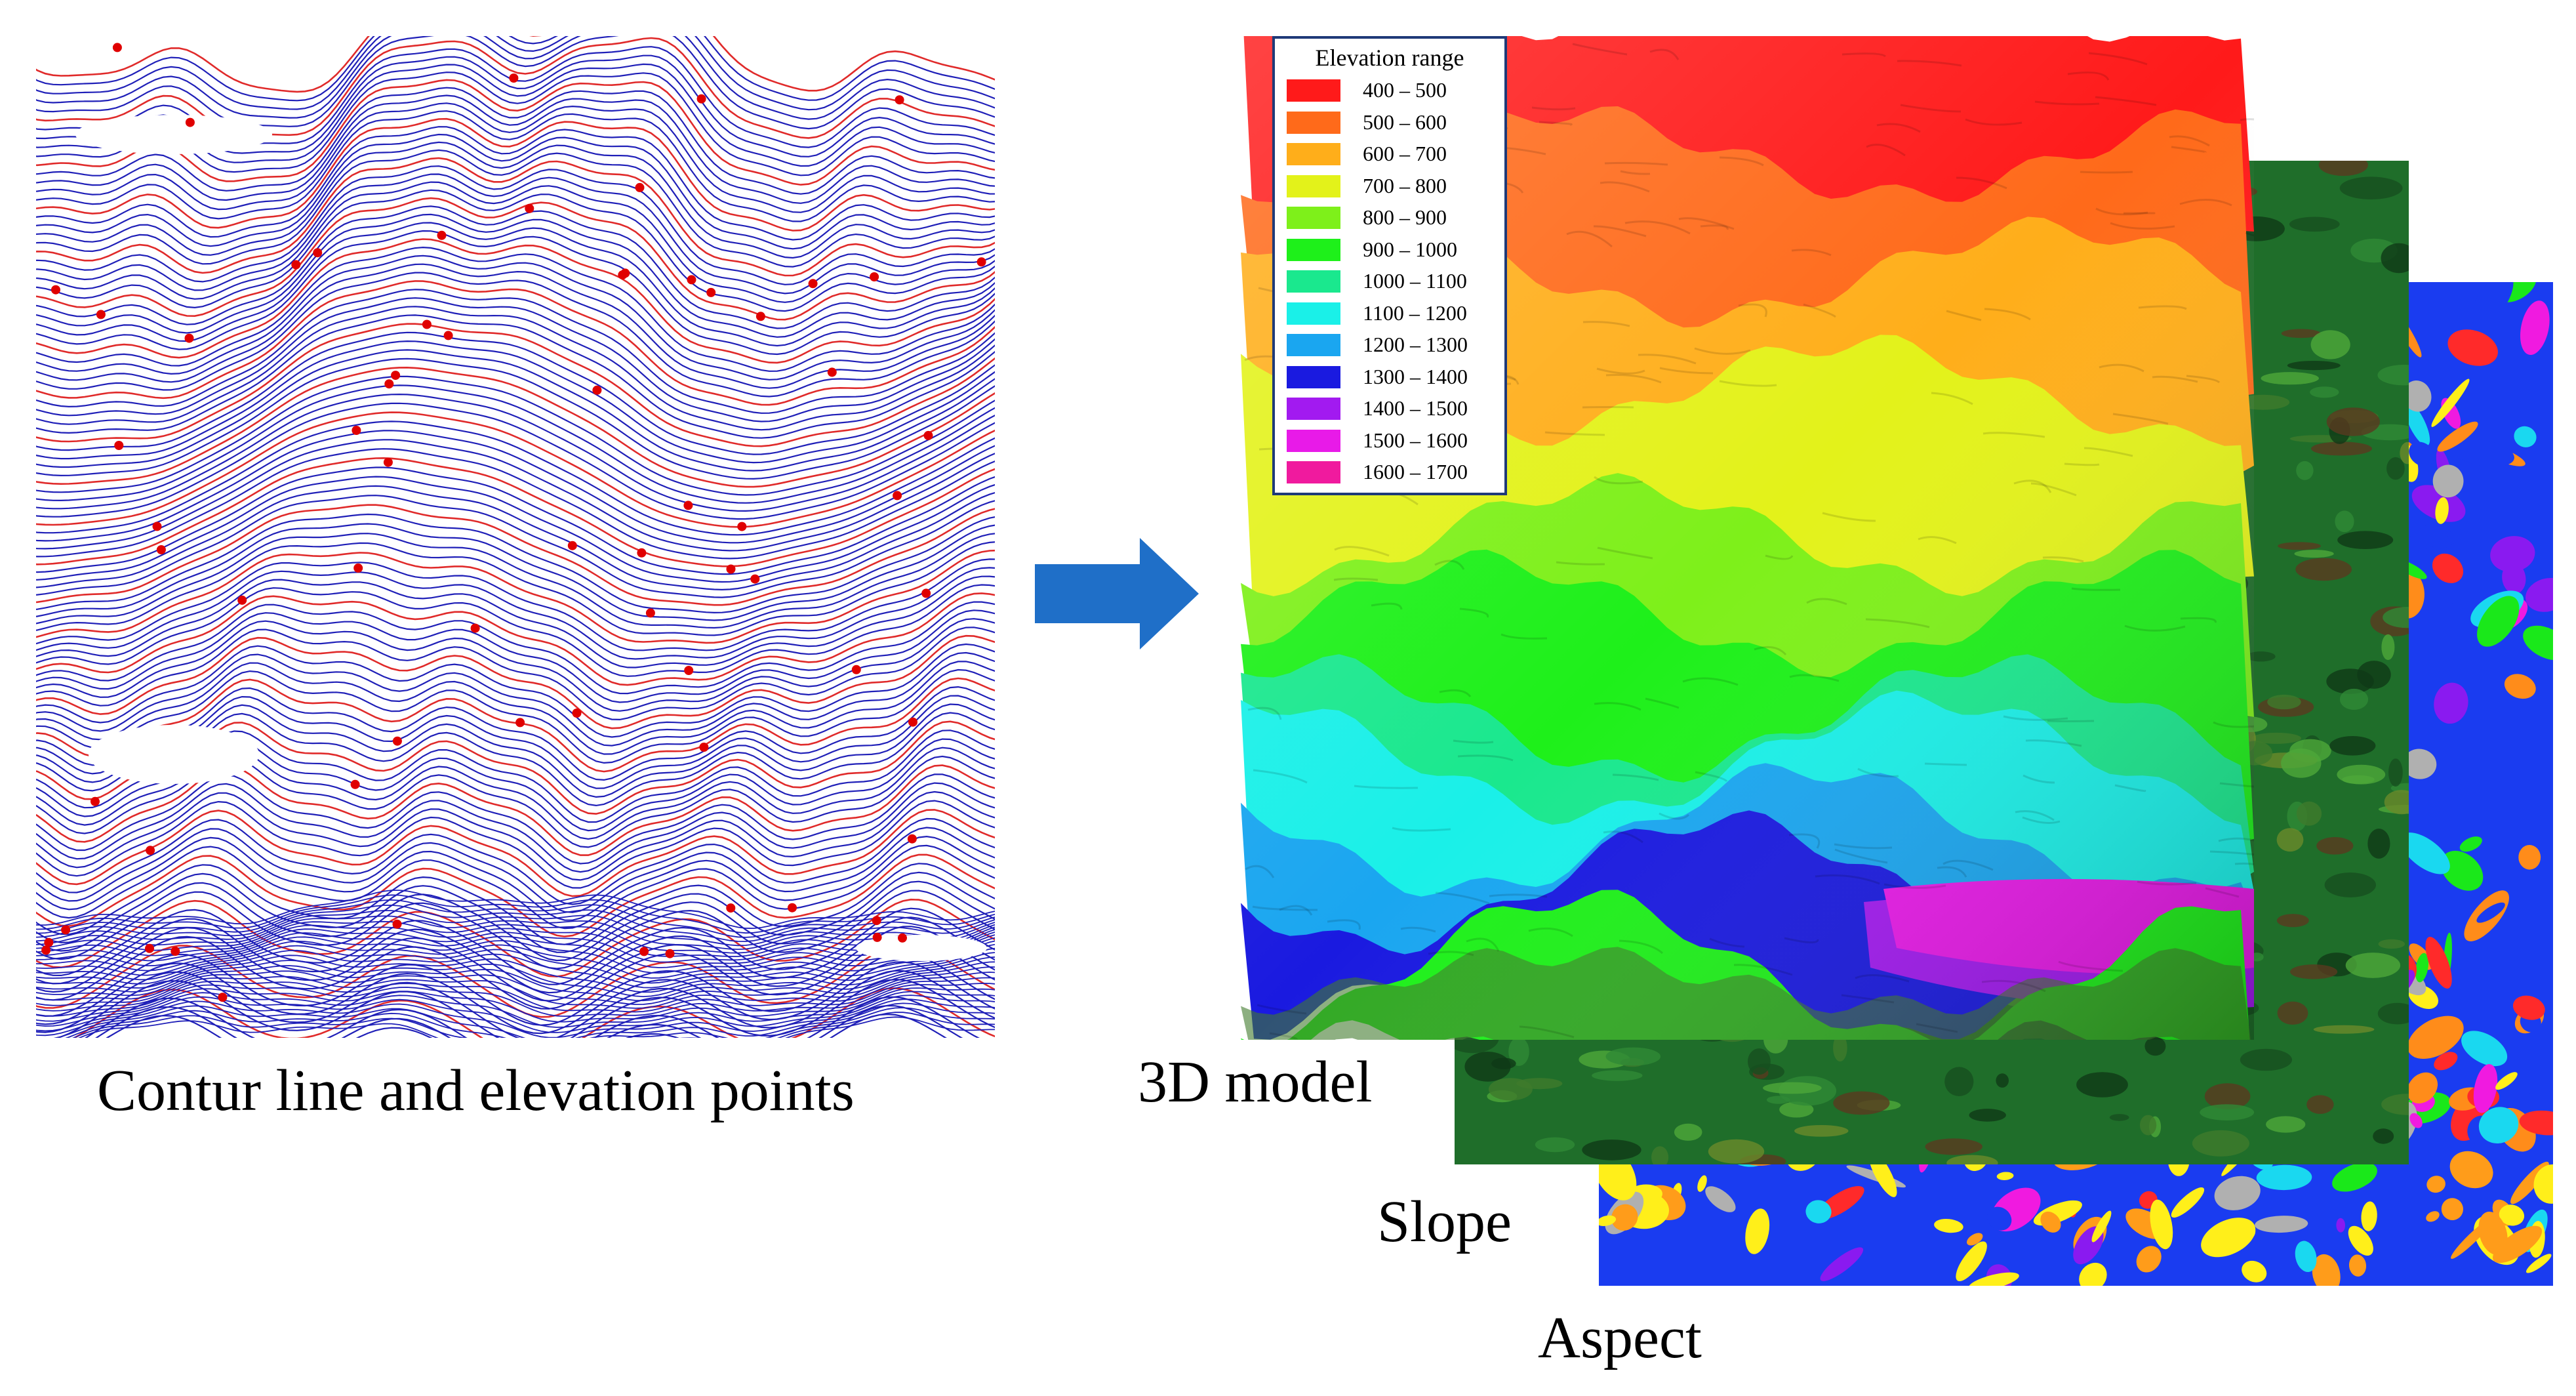 This screenshot has height=1396, width=2576. What do you see at coordinates (1405, 217) in the screenshot?
I see `legend-label: 800 – 900` at bounding box center [1405, 217].